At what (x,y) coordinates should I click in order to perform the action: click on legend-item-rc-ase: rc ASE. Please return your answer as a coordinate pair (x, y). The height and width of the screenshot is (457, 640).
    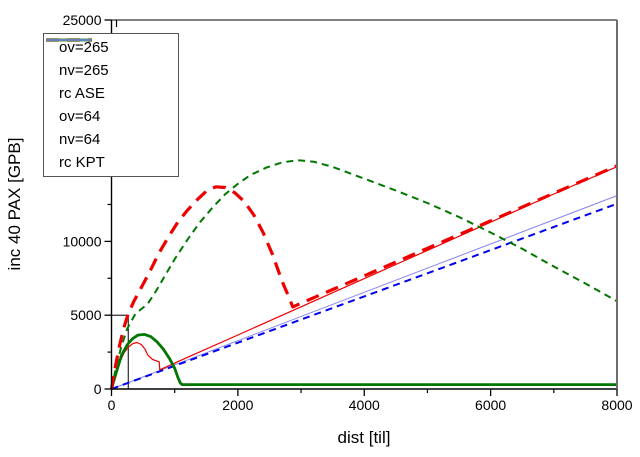
    Looking at the image, I should click on (112, 72).